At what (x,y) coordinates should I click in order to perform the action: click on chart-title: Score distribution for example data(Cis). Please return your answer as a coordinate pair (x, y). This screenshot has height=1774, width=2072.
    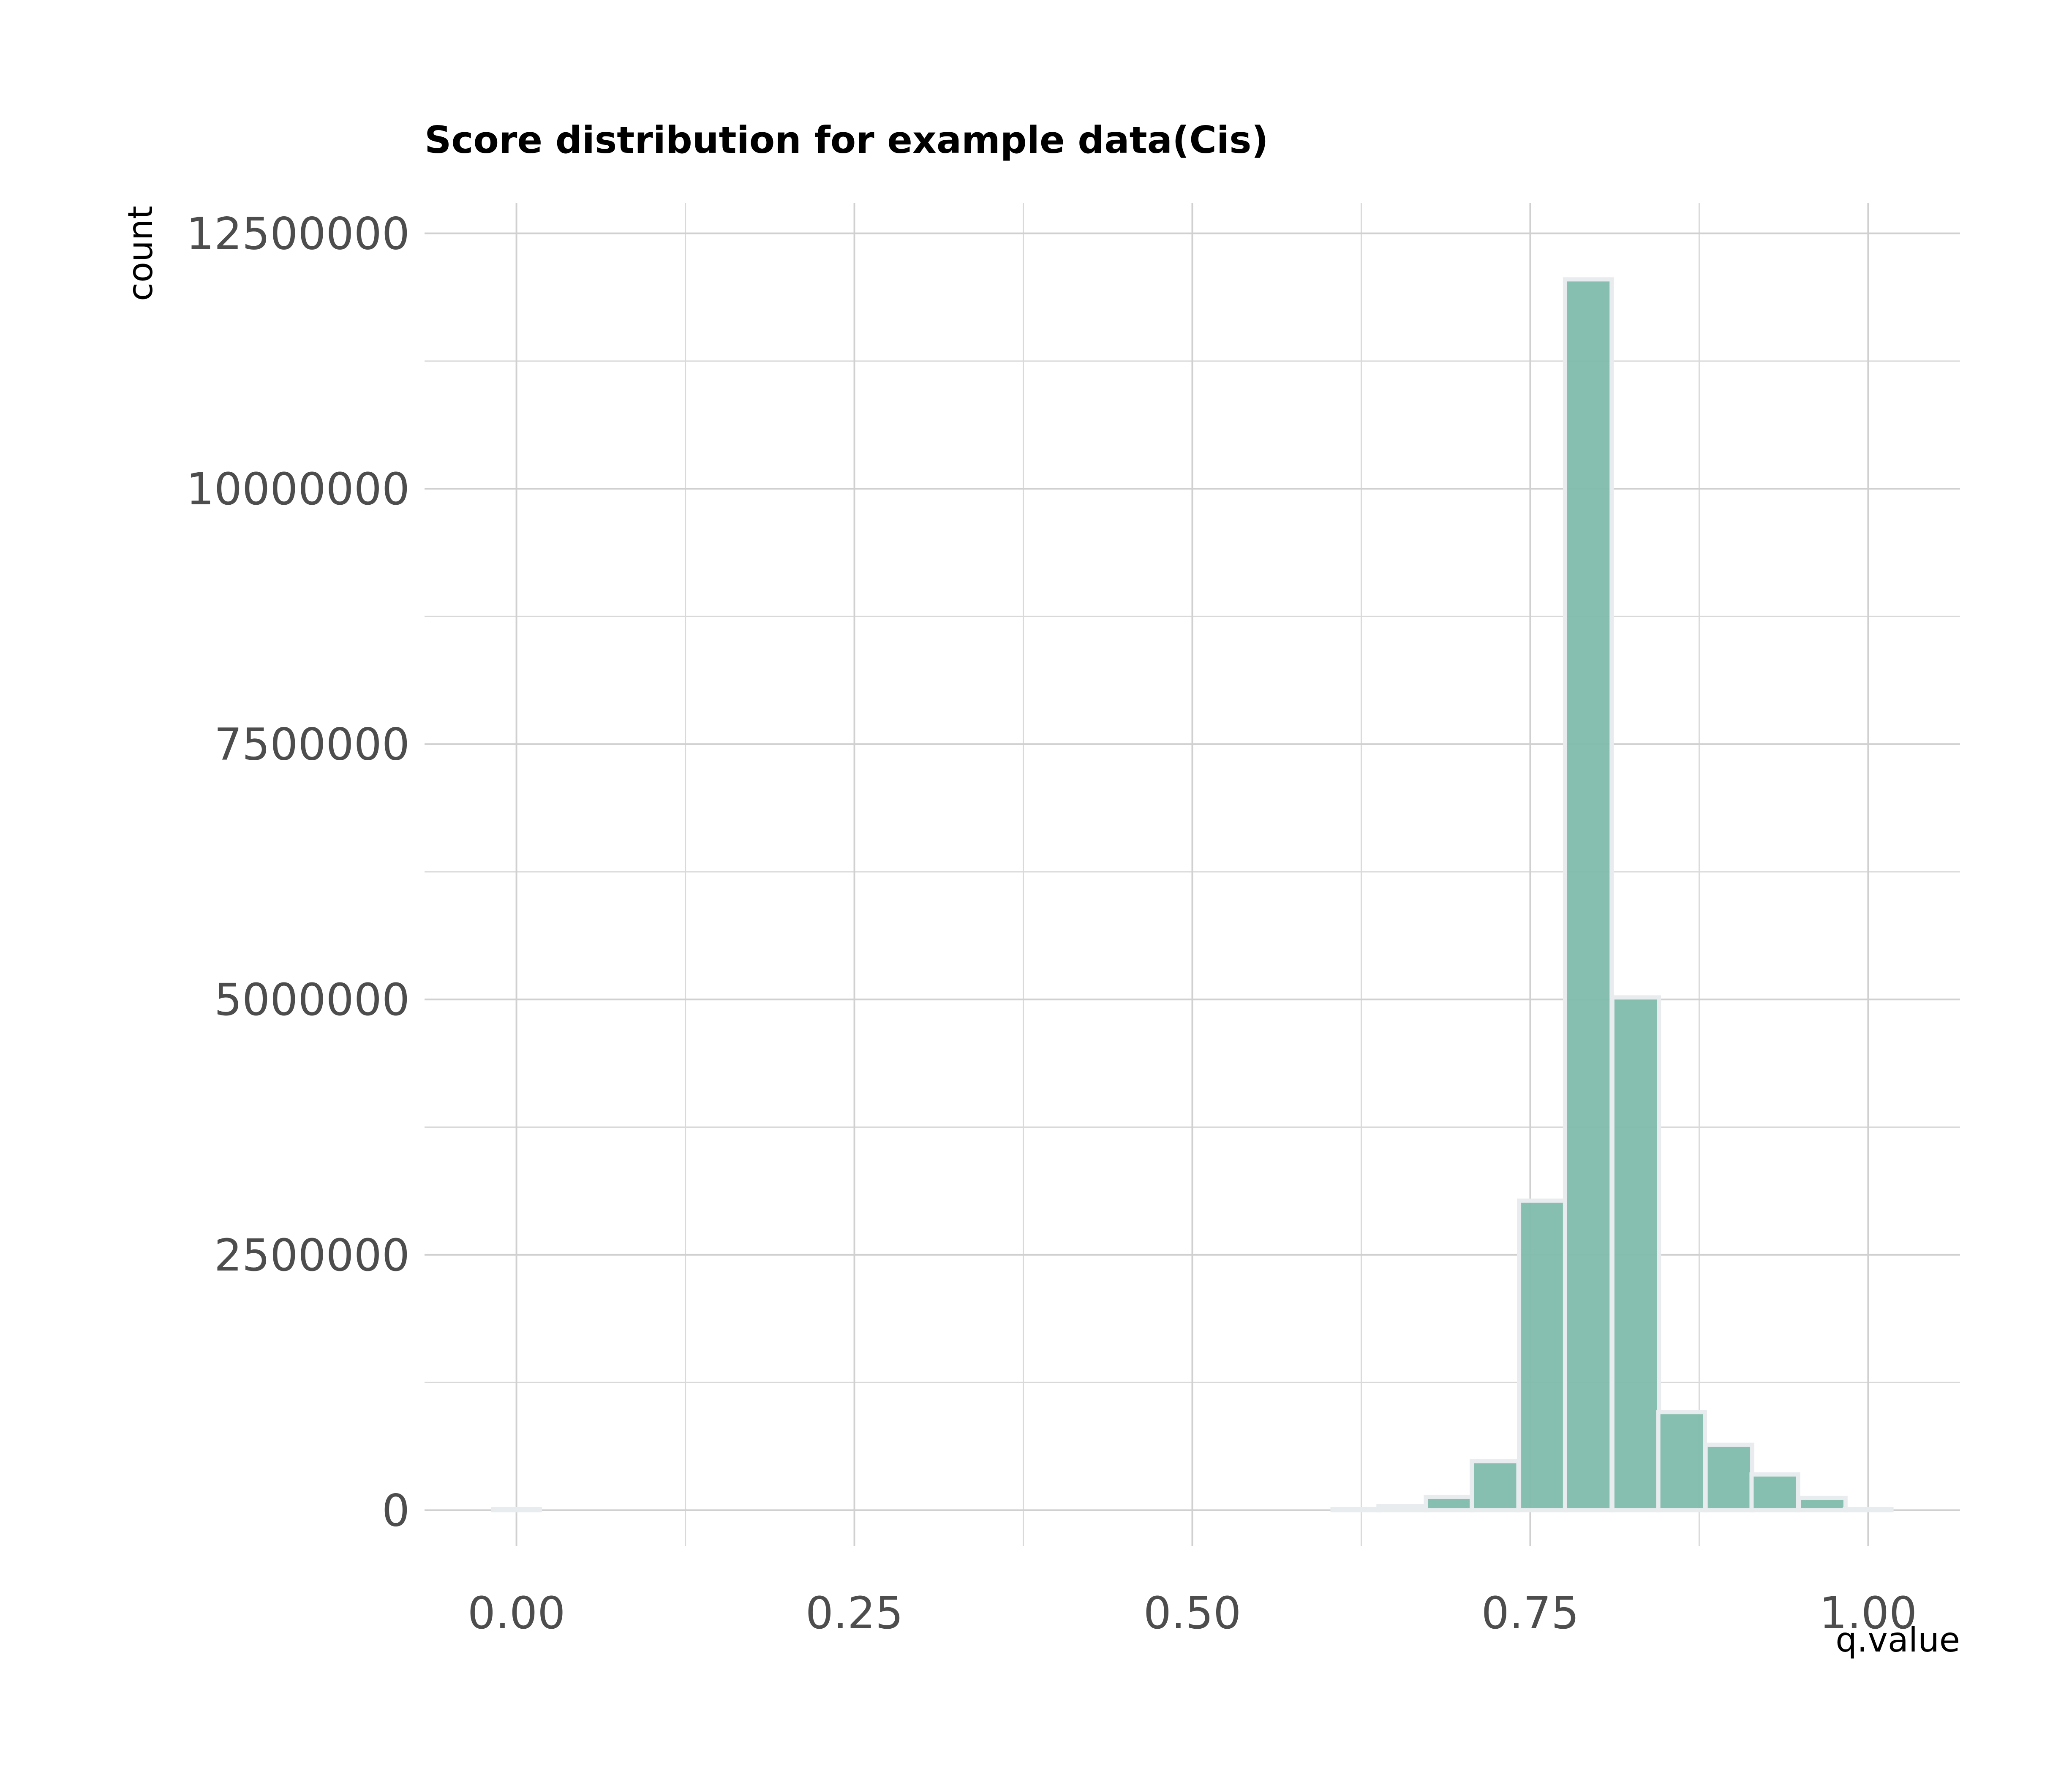
    Looking at the image, I should click on (847, 140).